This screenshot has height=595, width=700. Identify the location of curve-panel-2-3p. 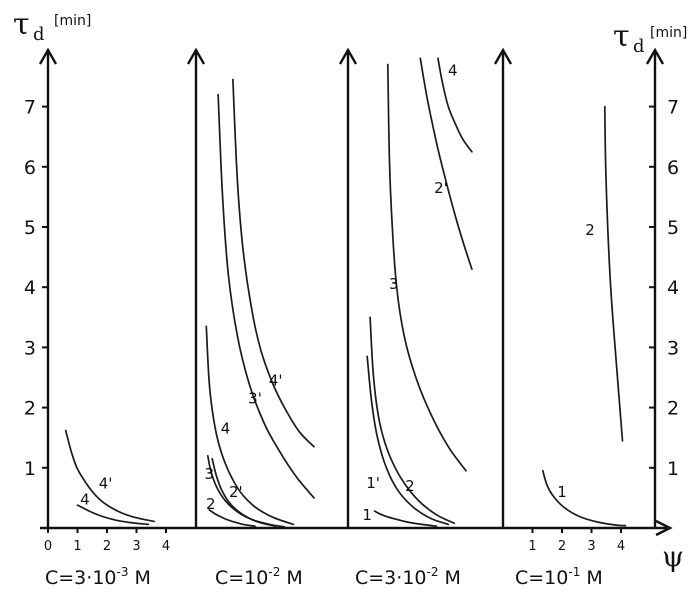
(266, 296).